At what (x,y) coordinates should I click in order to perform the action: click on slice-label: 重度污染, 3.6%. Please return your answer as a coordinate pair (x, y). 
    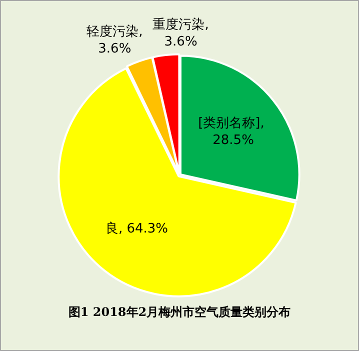
    Looking at the image, I should click on (180, 33).